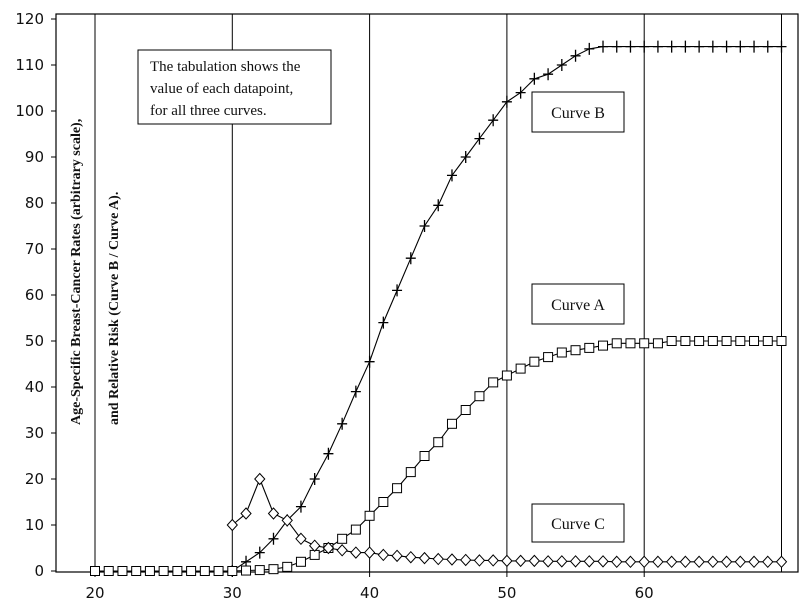 The width and height of the screenshot is (805, 603). I want to click on label-frame-curve-a, so click(578, 304).